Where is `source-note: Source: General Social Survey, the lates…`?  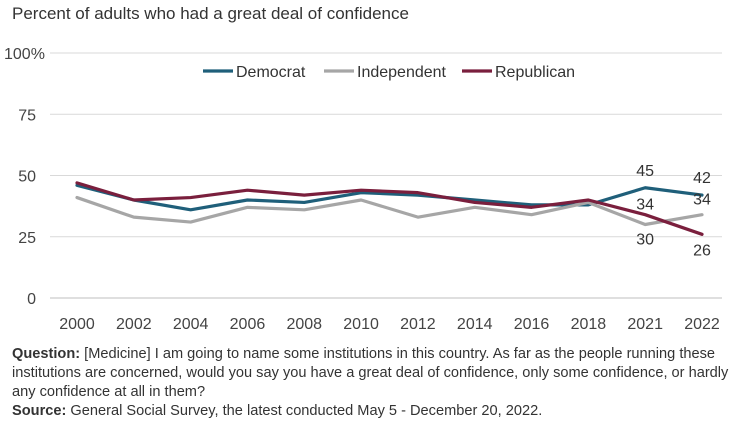
source-note: Source: General Social Survey, the lates… is located at coordinates (374, 411).